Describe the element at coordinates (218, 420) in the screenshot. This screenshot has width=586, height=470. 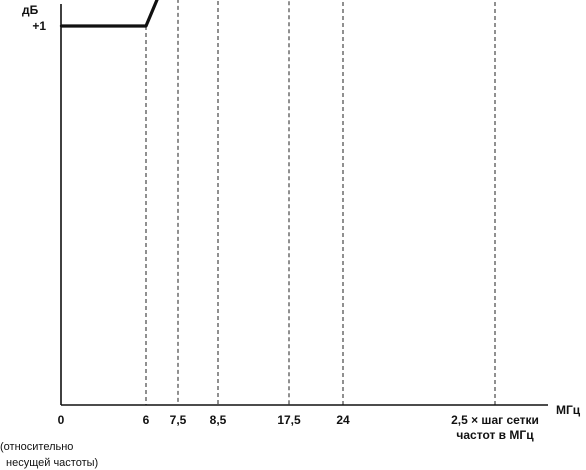
I see `x-tick-label: 8,5` at that location.